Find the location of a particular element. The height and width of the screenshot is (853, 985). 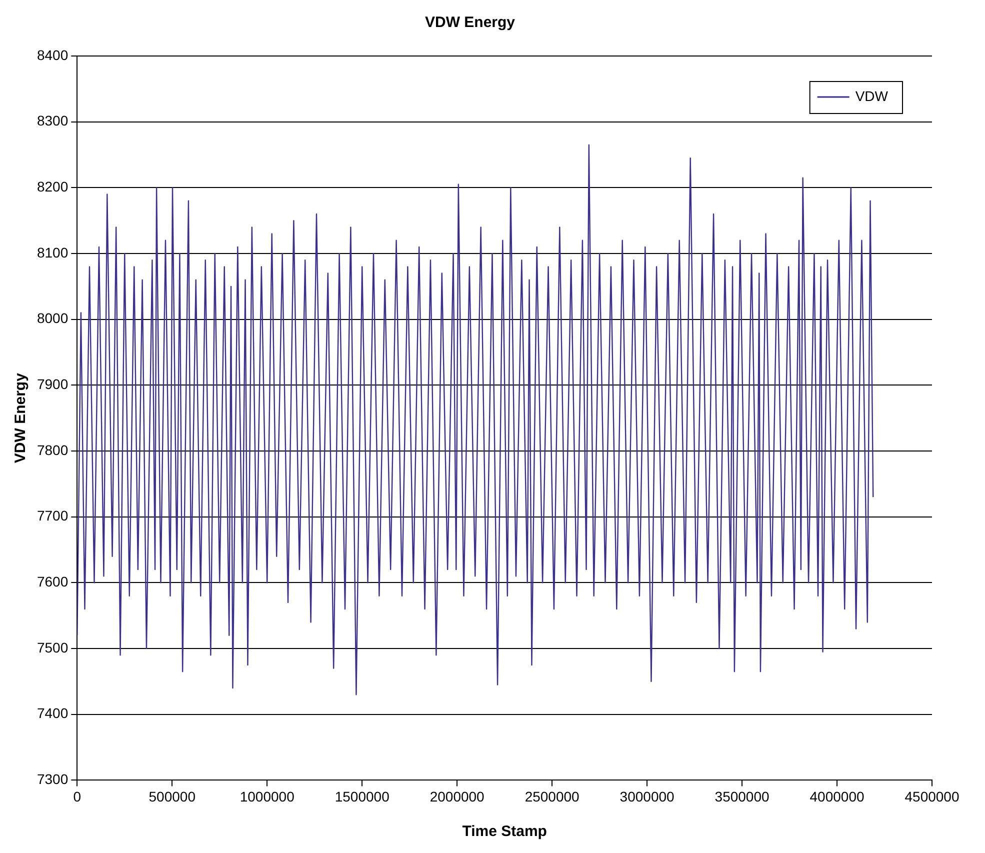

chart-title: VDW Energy is located at coordinates (470, 23).